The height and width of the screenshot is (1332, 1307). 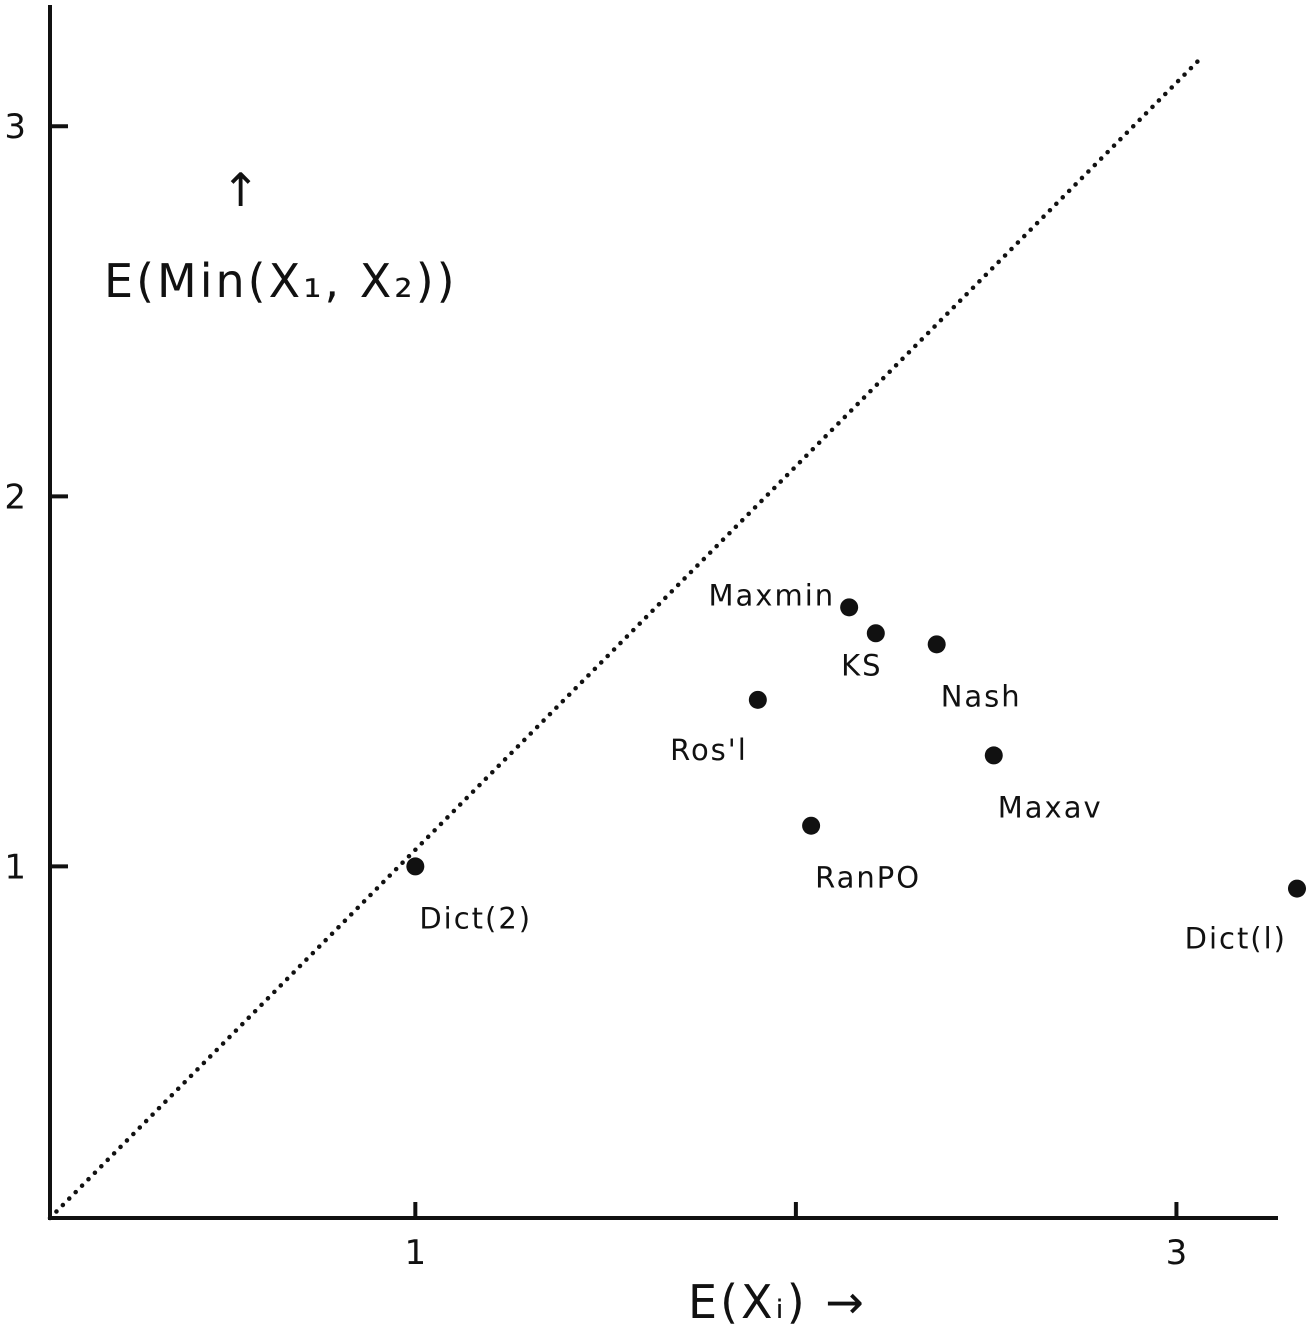 I want to click on x-axis-label: E(Xᵢ) →, so click(x=777, y=1302).